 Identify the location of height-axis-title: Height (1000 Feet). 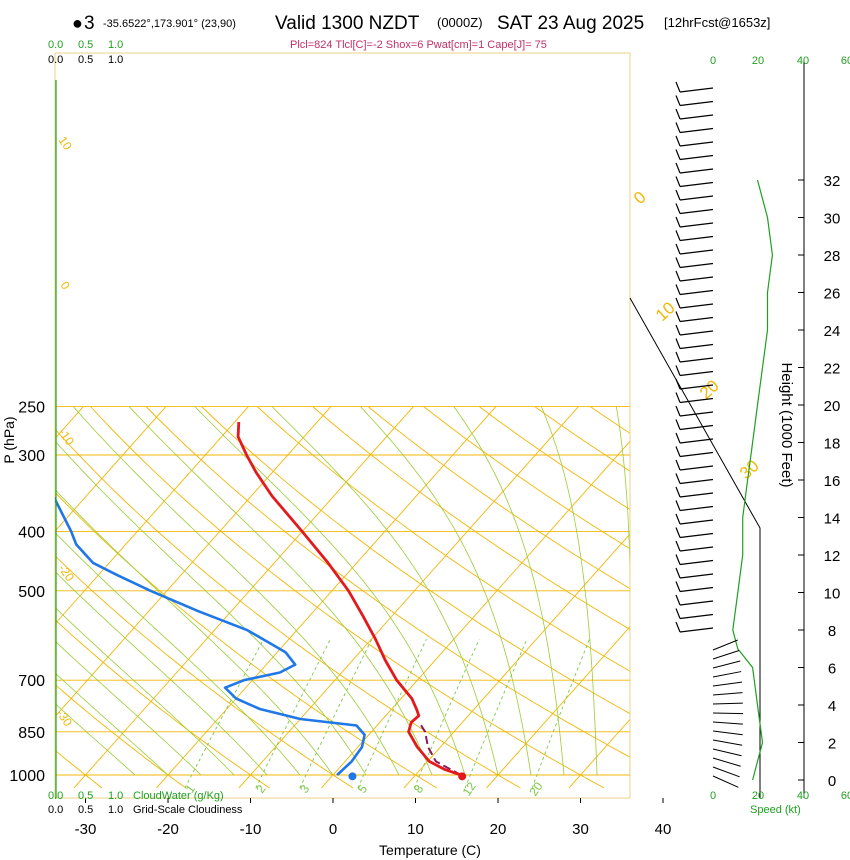
(786, 424).